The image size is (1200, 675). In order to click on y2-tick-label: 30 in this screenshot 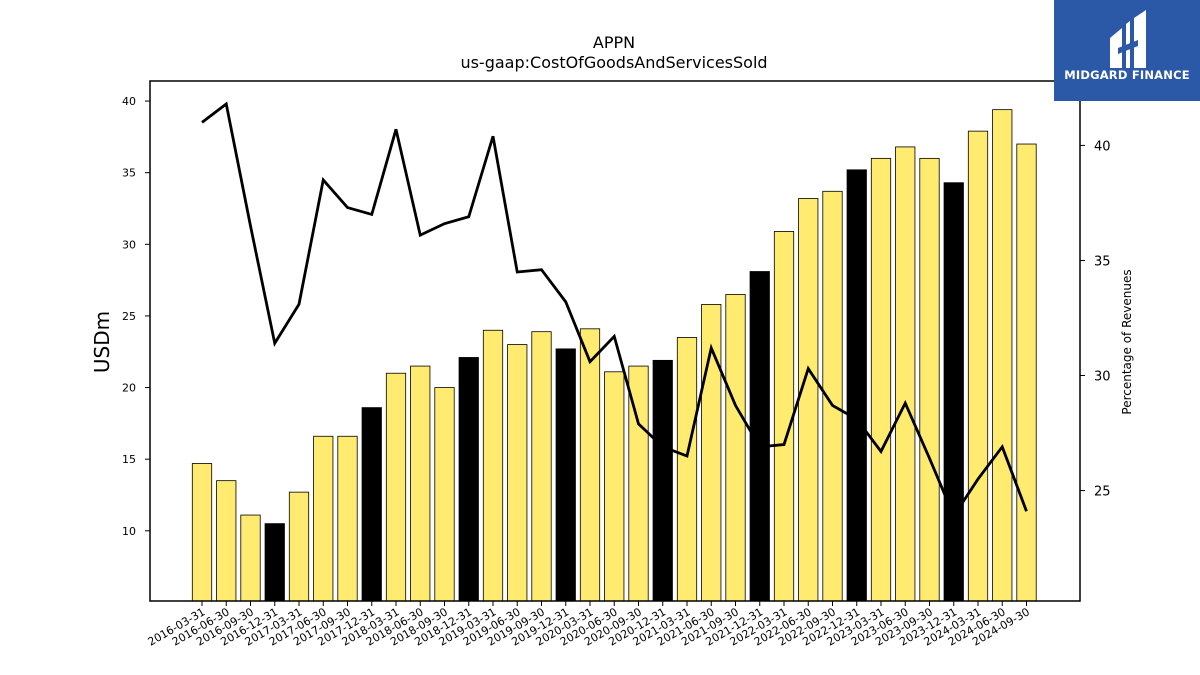, I will do `click(1102, 377)`.